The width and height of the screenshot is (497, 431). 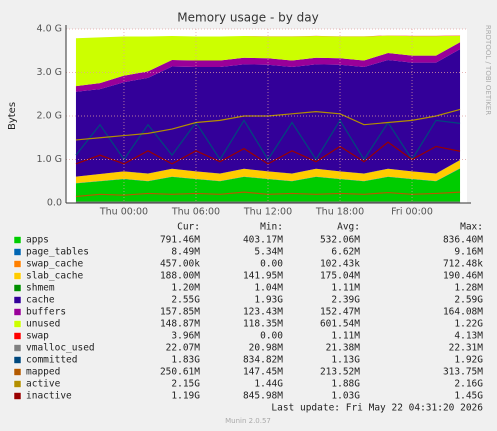 I want to click on legend-stat: 457.00k, so click(x=180, y=264).